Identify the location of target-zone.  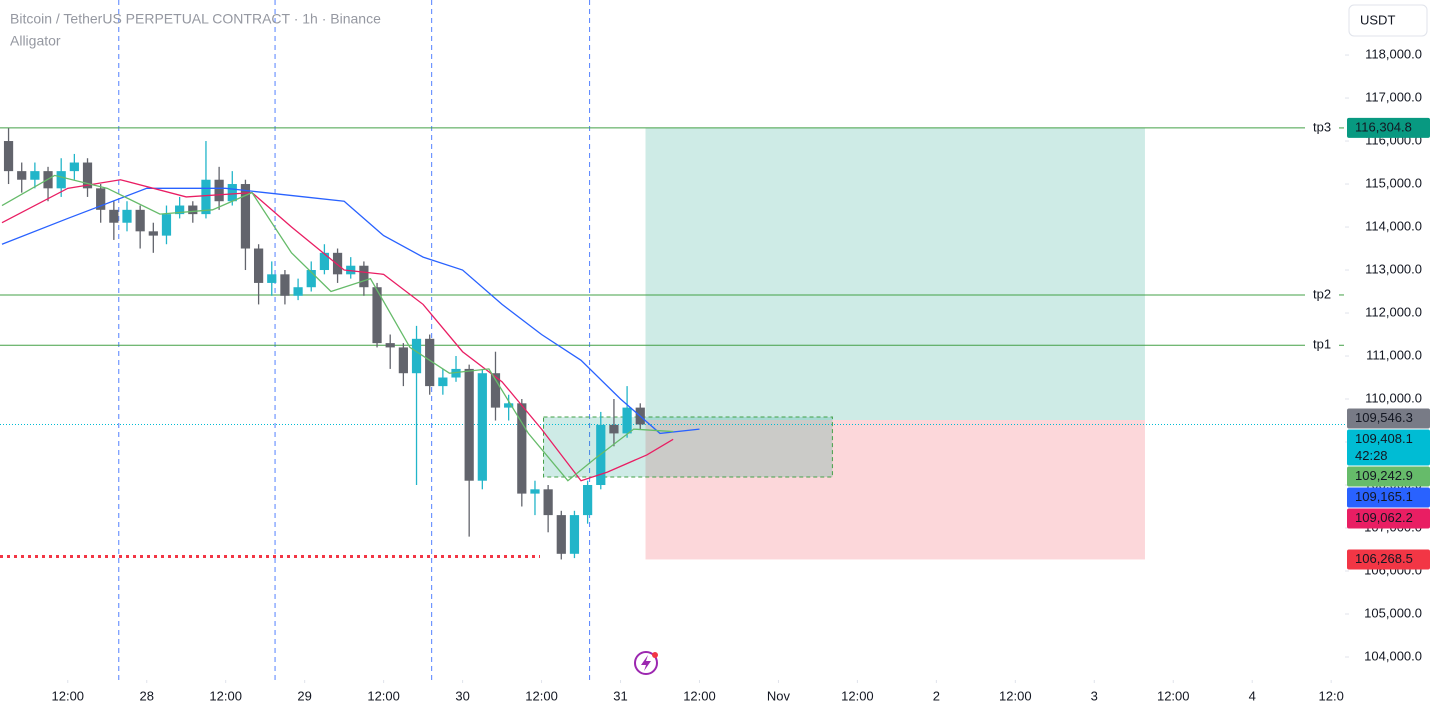
(895, 273).